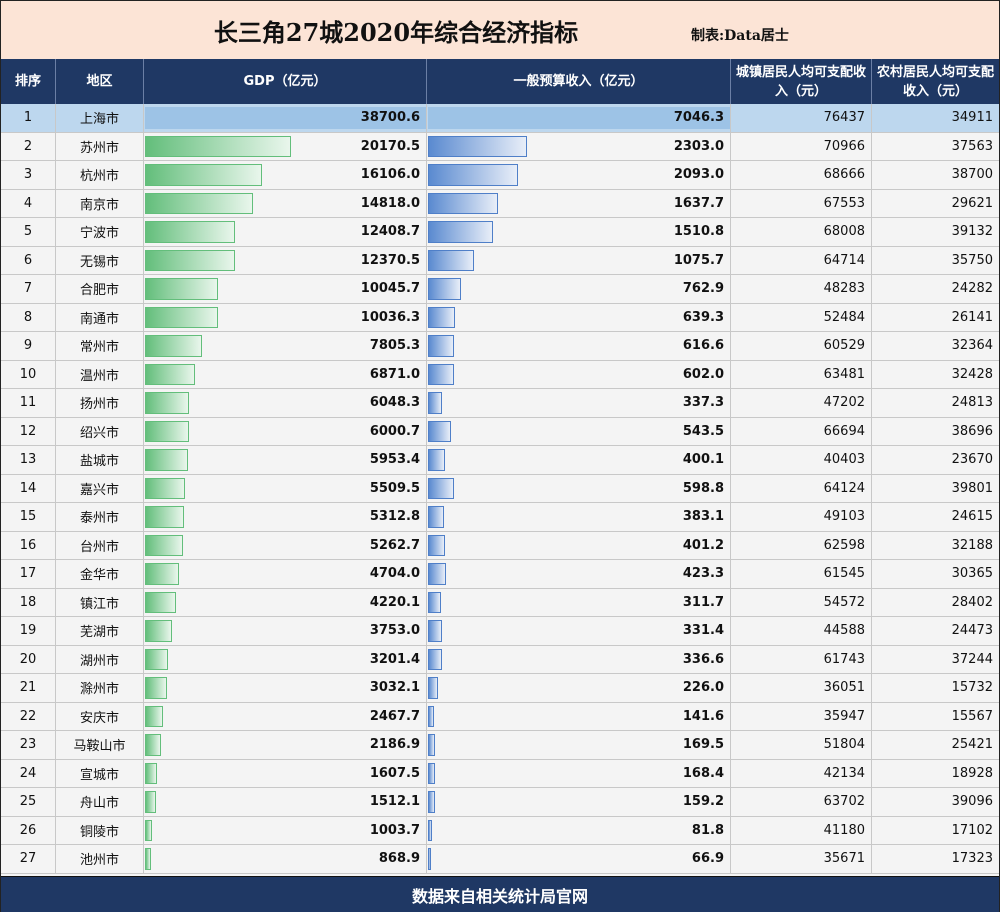  Describe the element at coordinates (28, 574) in the screenshot. I see `rank-cell-value: 17` at that location.